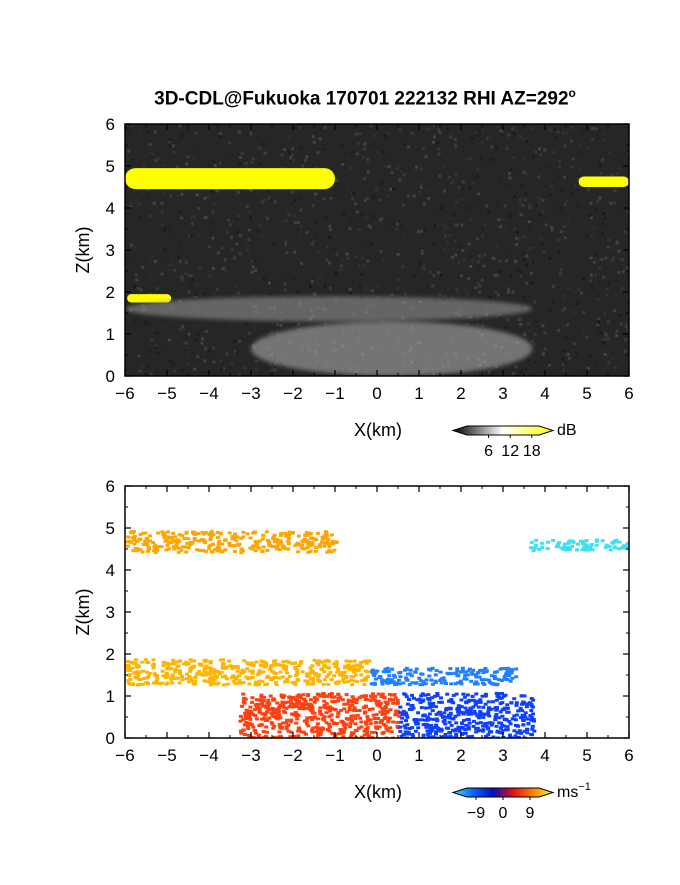 The image size is (680, 885). I want to click on colorbar-tick-label: 18, so click(532, 451).